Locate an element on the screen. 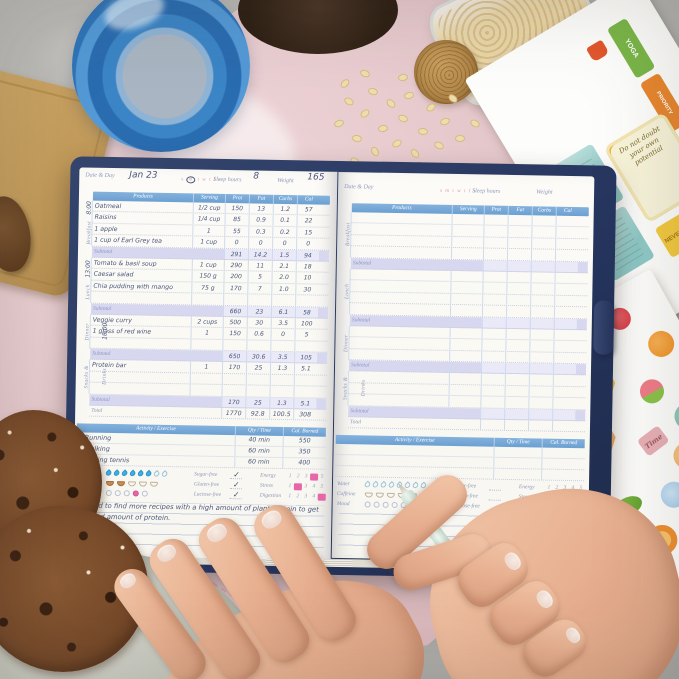 The height and width of the screenshot is (679, 679). sleep-hours-label: Sleep hours is located at coordinates (227, 180).